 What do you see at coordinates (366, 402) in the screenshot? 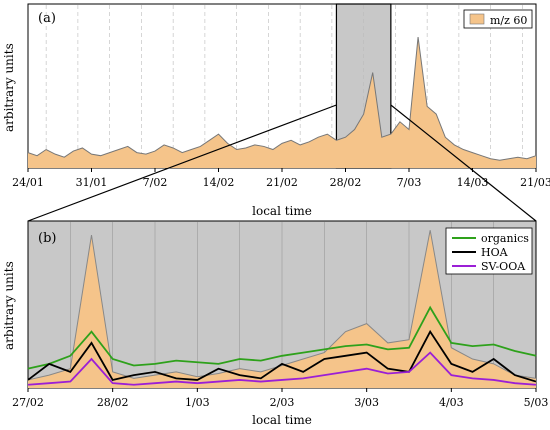
I see `x-tick-label: 3/03` at bounding box center [366, 402].